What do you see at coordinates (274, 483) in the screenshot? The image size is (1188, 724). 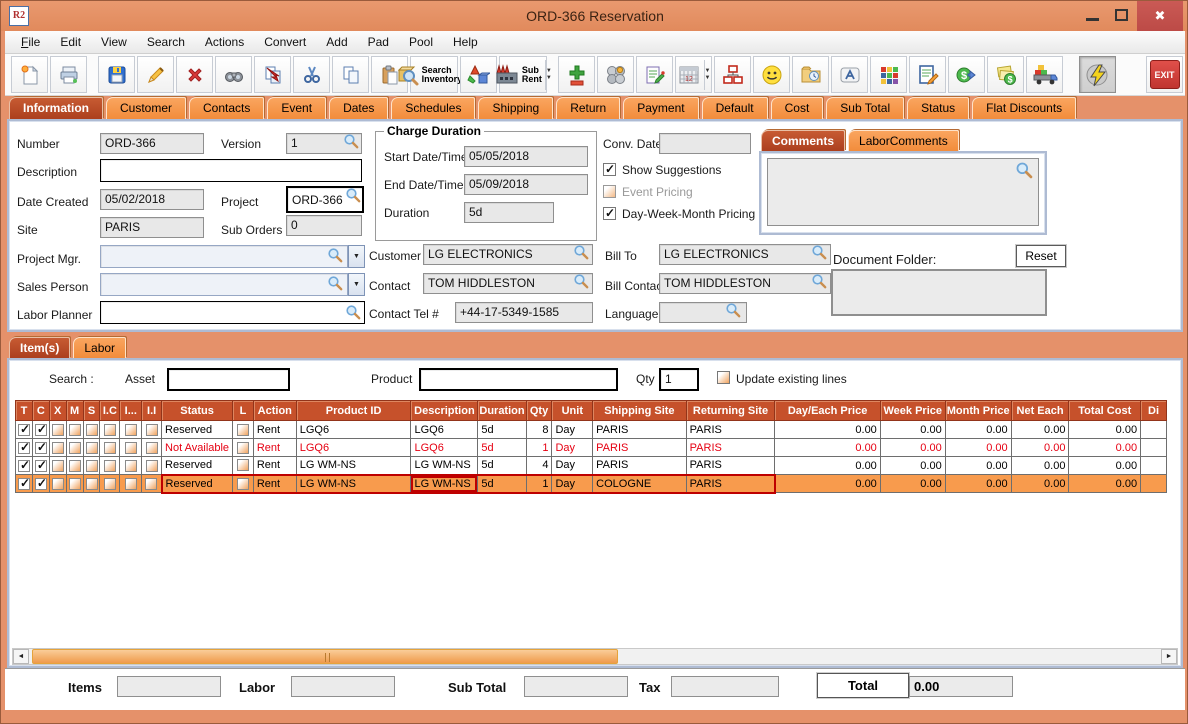 I see `cell-action: Rent` at bounding box center [274, 483].